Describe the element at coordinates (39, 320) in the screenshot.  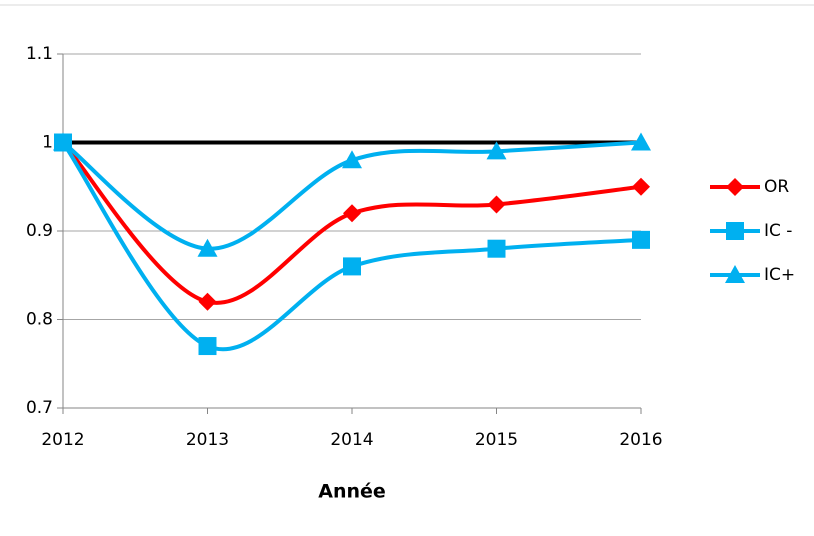
I see `y-tick-label: 0.8` at that location.